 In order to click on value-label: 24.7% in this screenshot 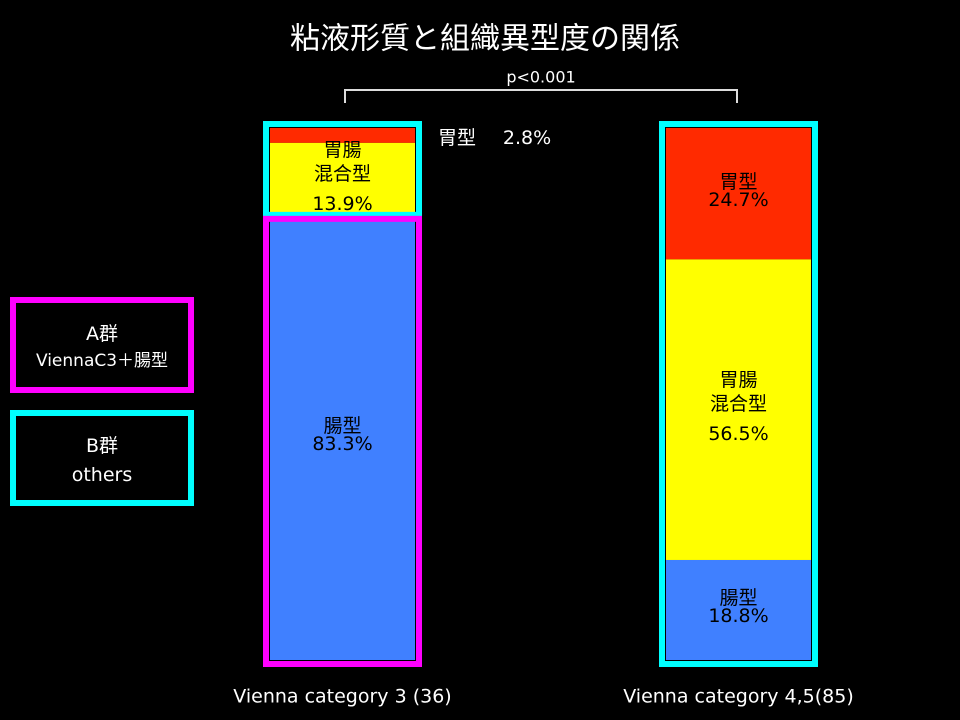, I will do `click(738, 199)`.